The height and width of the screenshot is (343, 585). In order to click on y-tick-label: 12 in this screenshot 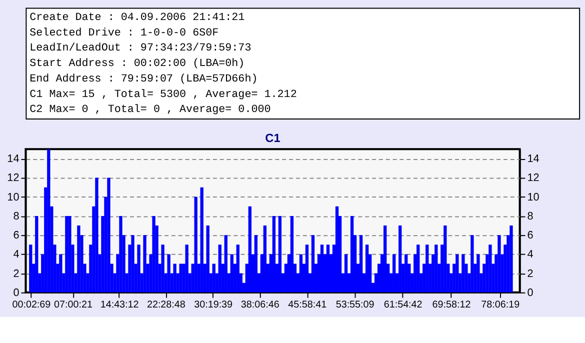, I will do `click(13, 178)`.